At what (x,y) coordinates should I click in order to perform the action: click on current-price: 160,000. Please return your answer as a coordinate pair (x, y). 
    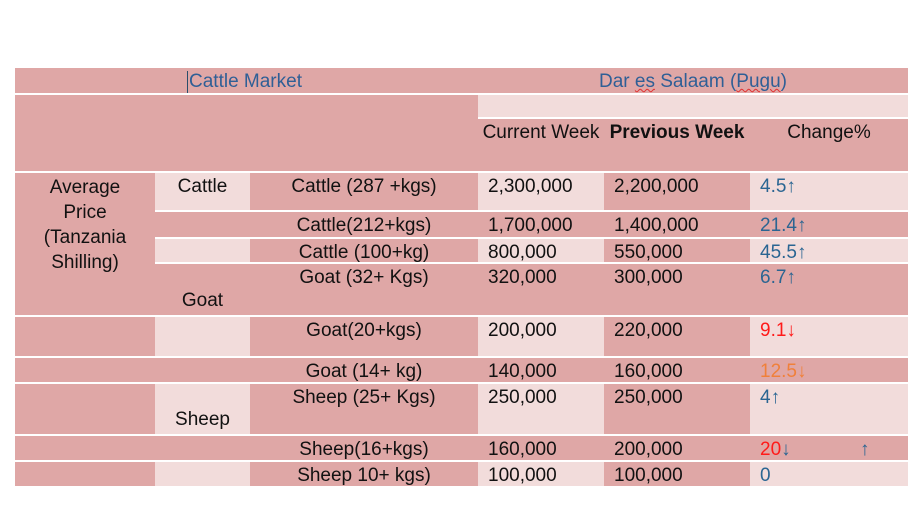
    Looking at the image, I should click on (541, 448).